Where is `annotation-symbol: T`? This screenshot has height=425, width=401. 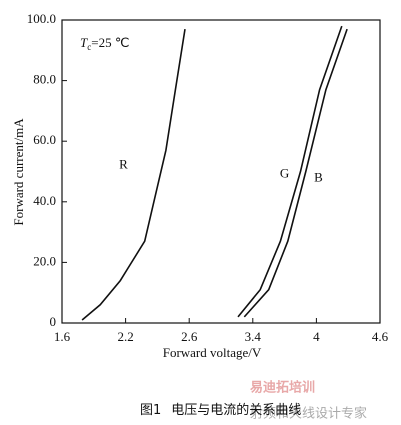 annotation-symbol: T is located at coordinates (84, 42).